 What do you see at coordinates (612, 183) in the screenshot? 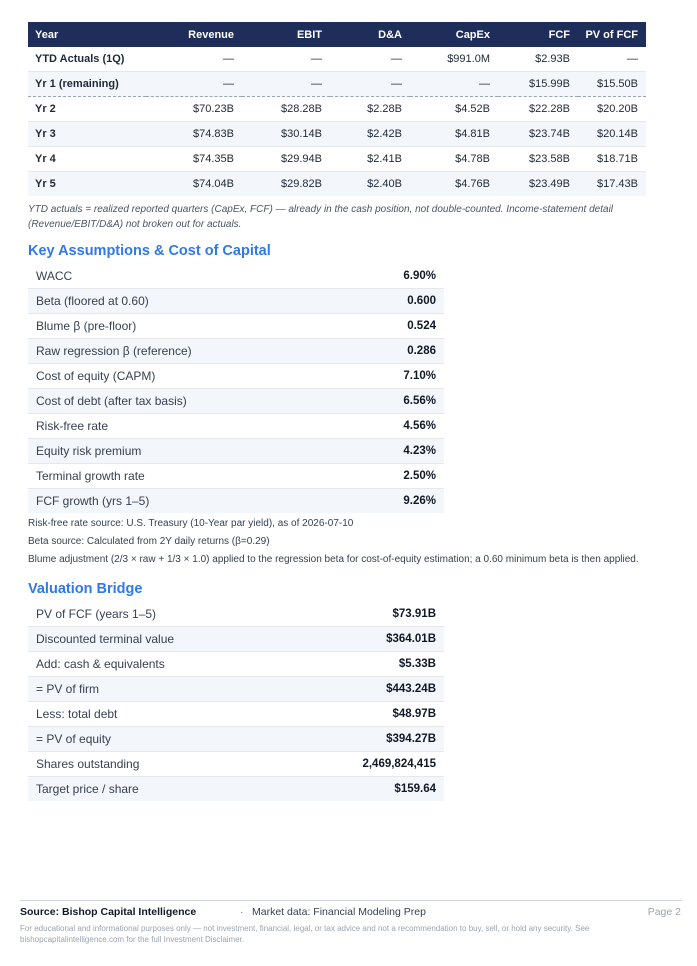
I see `cell-pv-fcf: $17.43B` at bounding box center [612, 183].